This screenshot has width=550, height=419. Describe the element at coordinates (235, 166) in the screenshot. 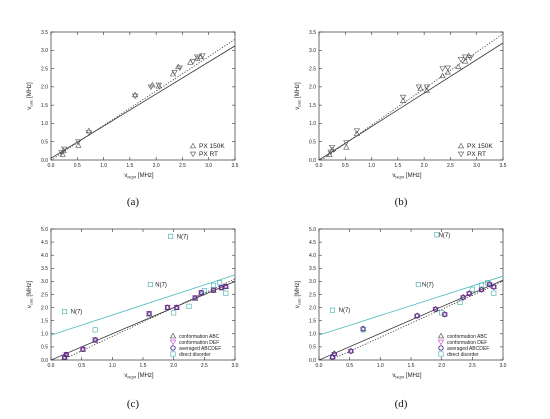

I see `x-tick-label: 3.5` at that location.